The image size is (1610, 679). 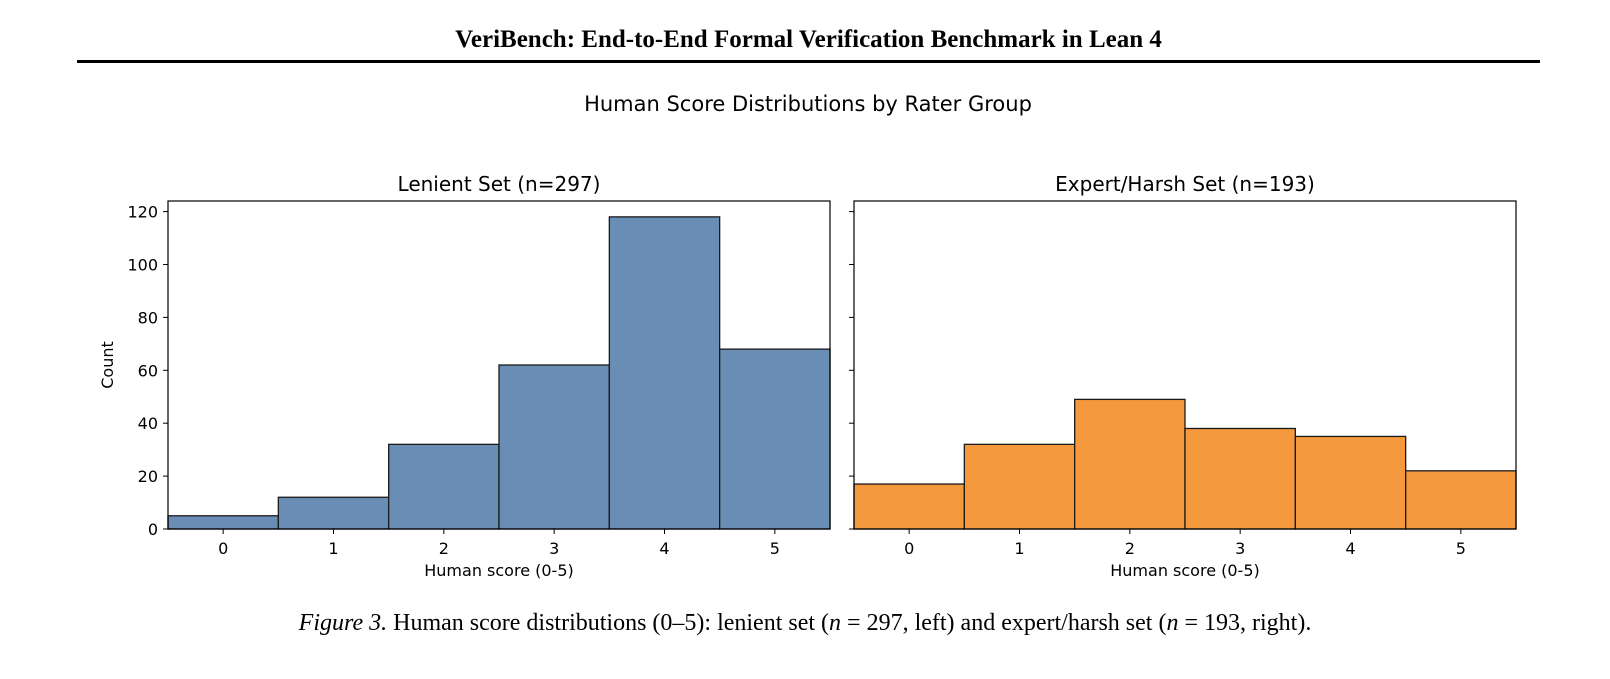 What do you see at coordinates (148, 423) in the screenshot?
I see `y-tick-label: 40` at bounding box center [148, 423].